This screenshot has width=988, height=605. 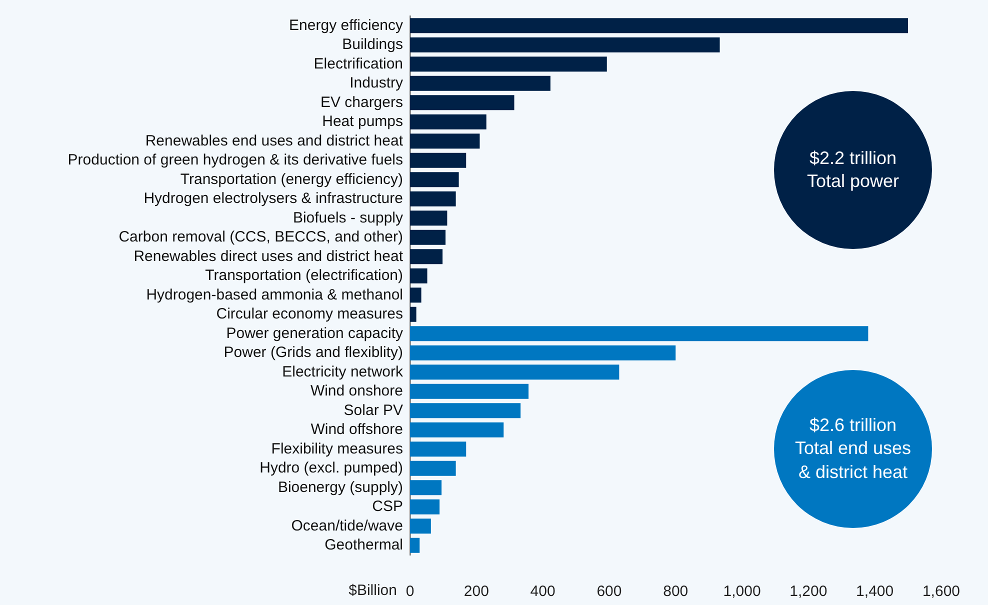 What do you see at coordinates (315, 333) in the screenshot?
I see `y-tick-label: Power generation capacity` at bounding box center [315, 333].